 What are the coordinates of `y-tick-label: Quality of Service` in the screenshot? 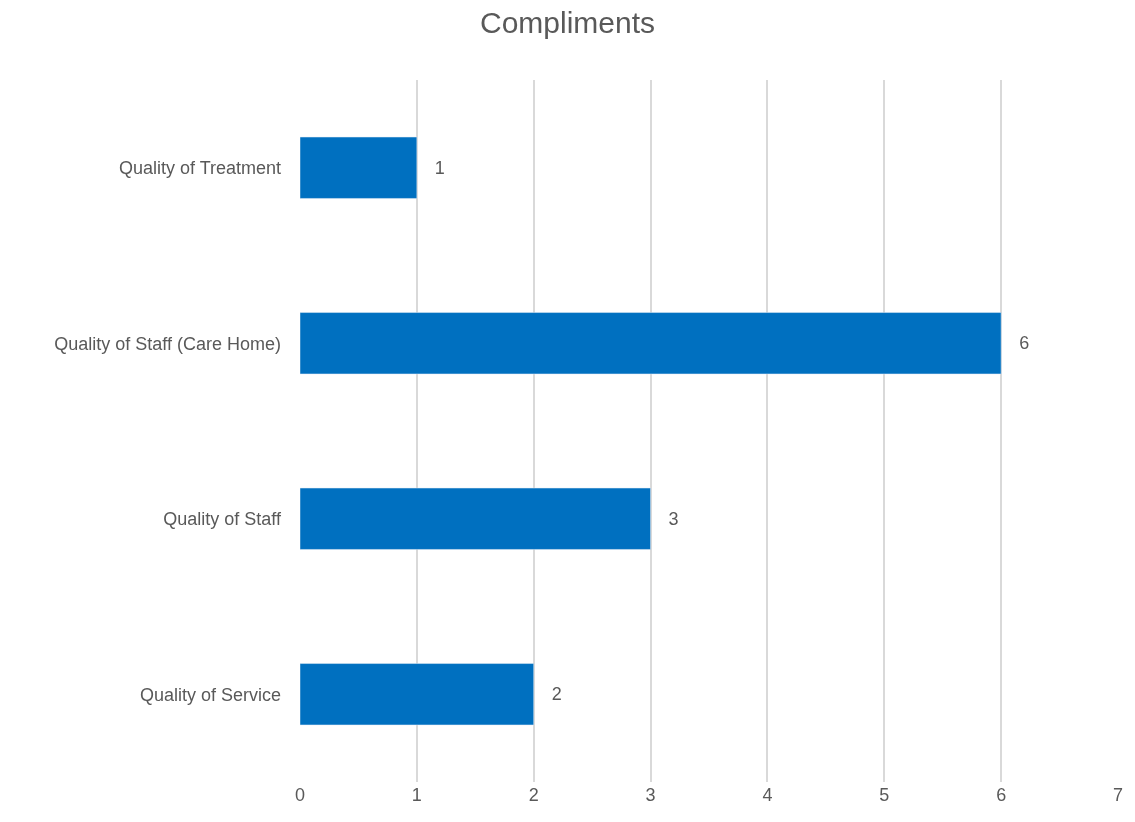 It's located at (210, 694).